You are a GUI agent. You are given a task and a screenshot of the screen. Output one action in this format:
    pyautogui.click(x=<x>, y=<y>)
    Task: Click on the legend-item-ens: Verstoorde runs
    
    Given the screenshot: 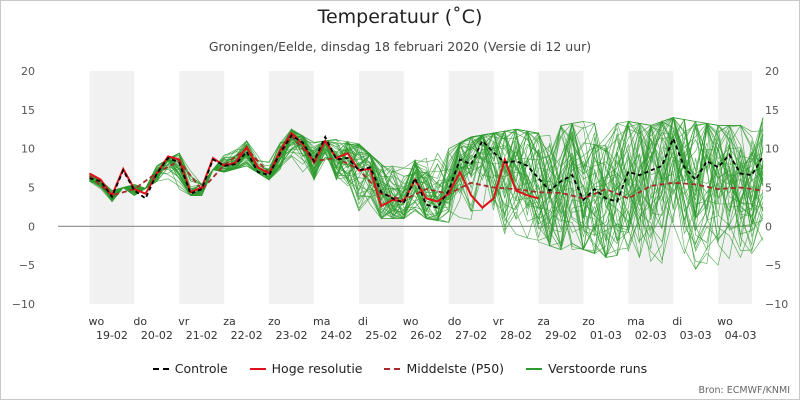 What is the action you would take?
    pyautogui.click(x=586, y=368)
    